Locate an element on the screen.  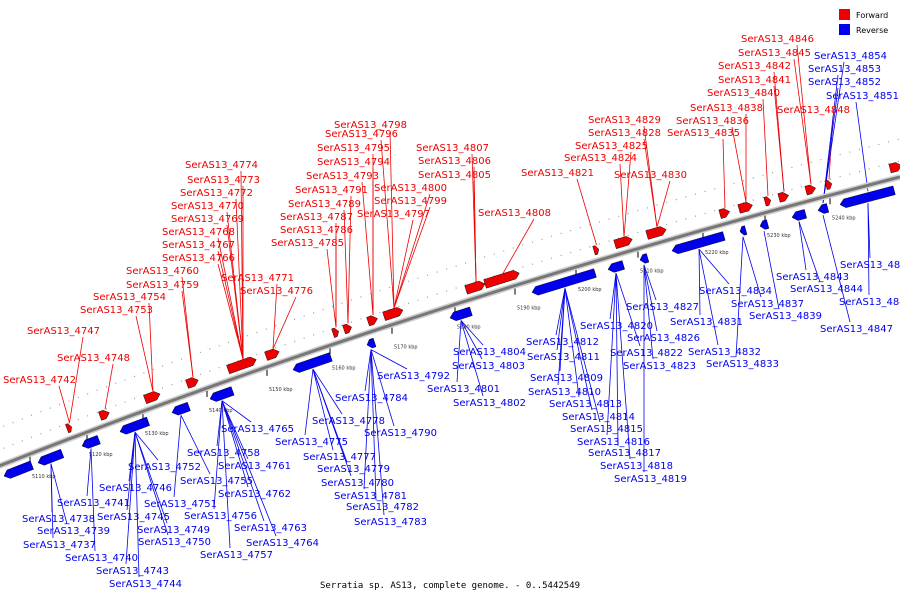
forward-gene-label: SerAS13_4800 is located at coordinates (410, 188).